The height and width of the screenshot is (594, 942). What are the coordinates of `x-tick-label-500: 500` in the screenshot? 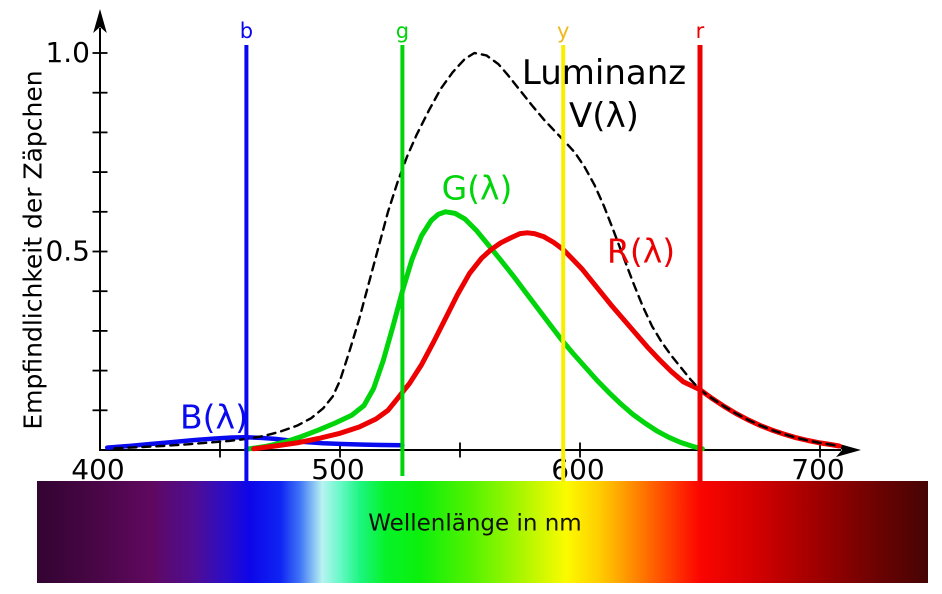 It's located at (337, 469).